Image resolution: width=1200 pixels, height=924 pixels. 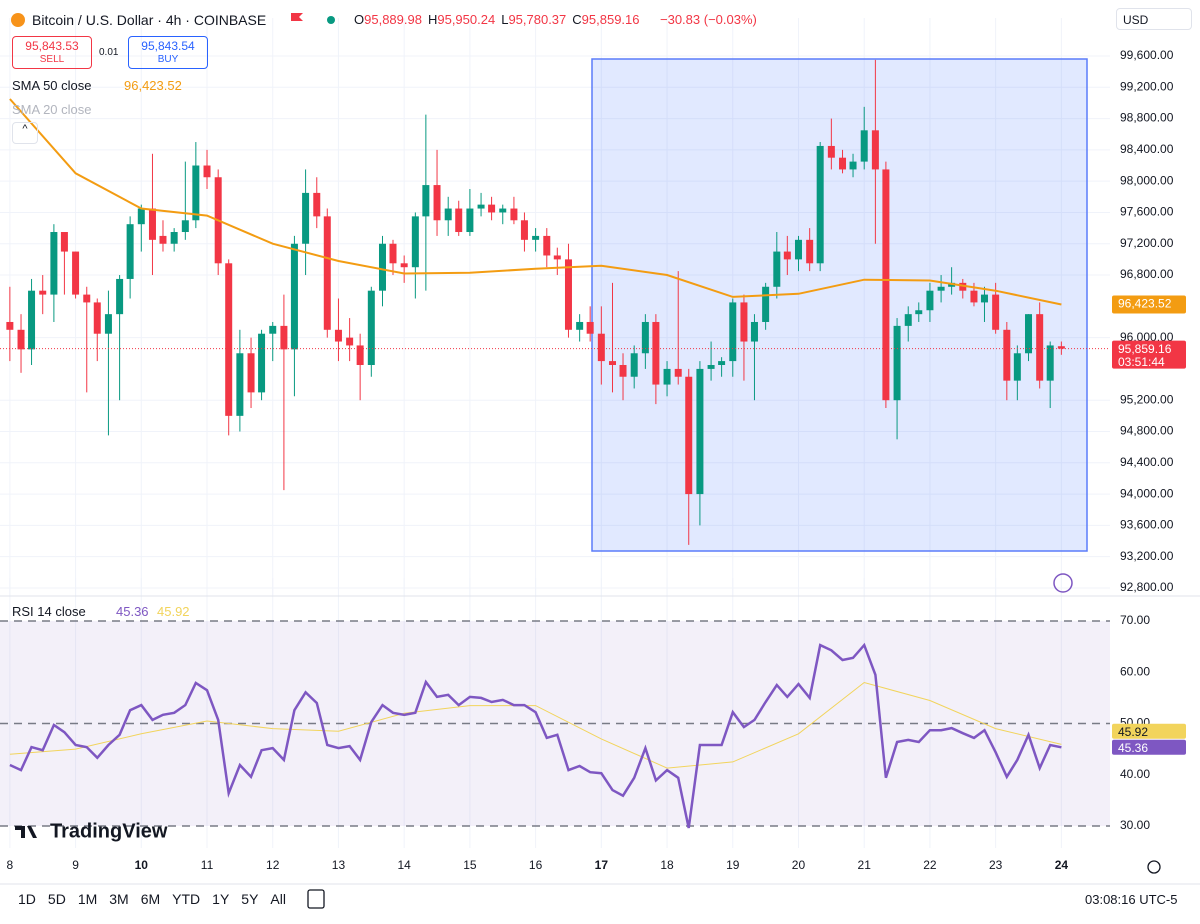 What do you see at coordinates (865, 865) in the screenshot?
I see `x-tick-label: 21` at bounding box center [865, 865].